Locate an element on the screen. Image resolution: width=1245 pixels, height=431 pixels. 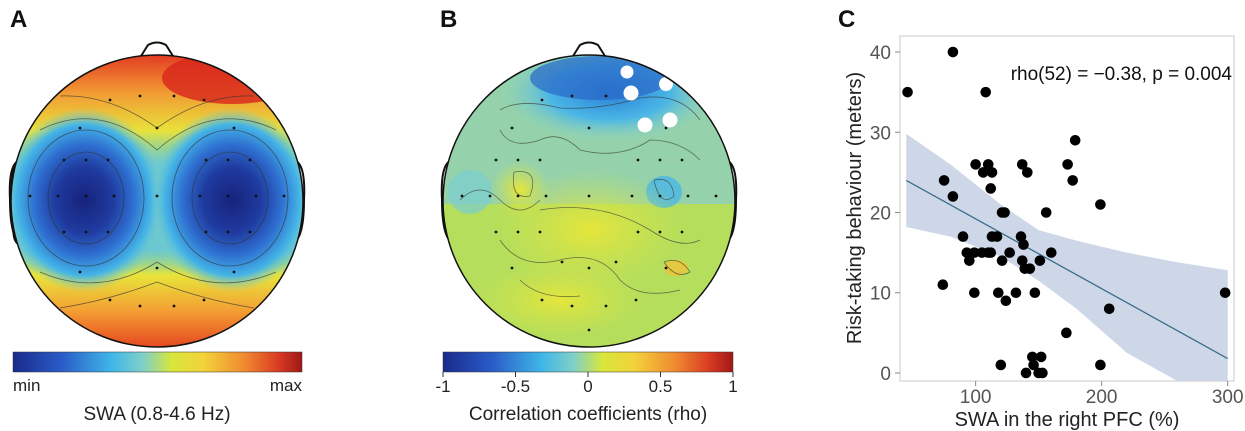
y-tick-label: 30 is located at coordinates (880, 133).